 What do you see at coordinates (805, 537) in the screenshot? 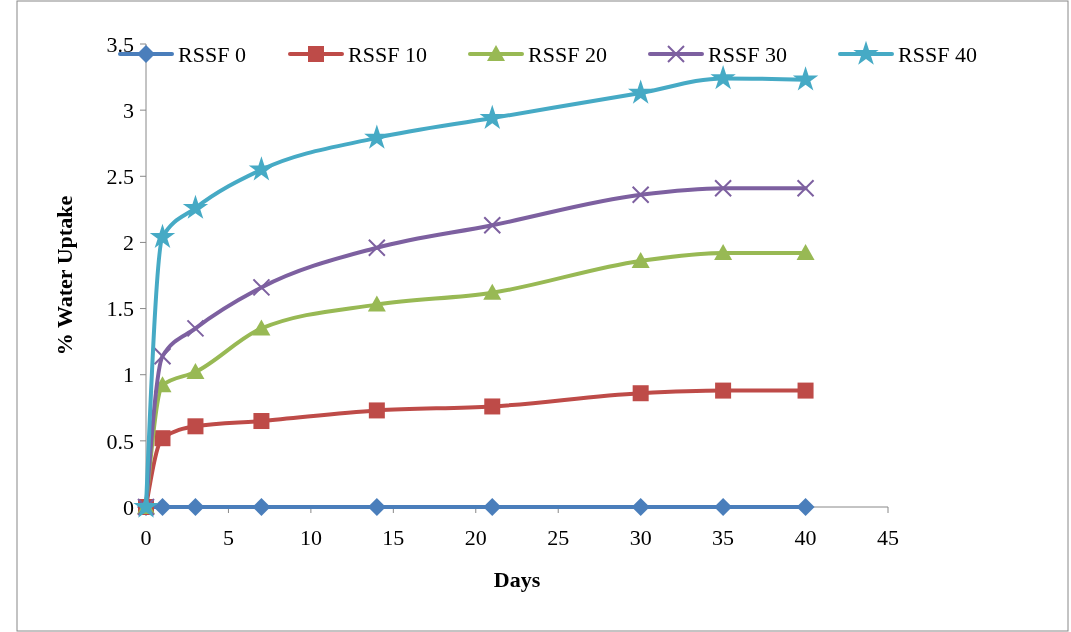
I see `x-tick-label: 40` at bounding box center [805, 537].